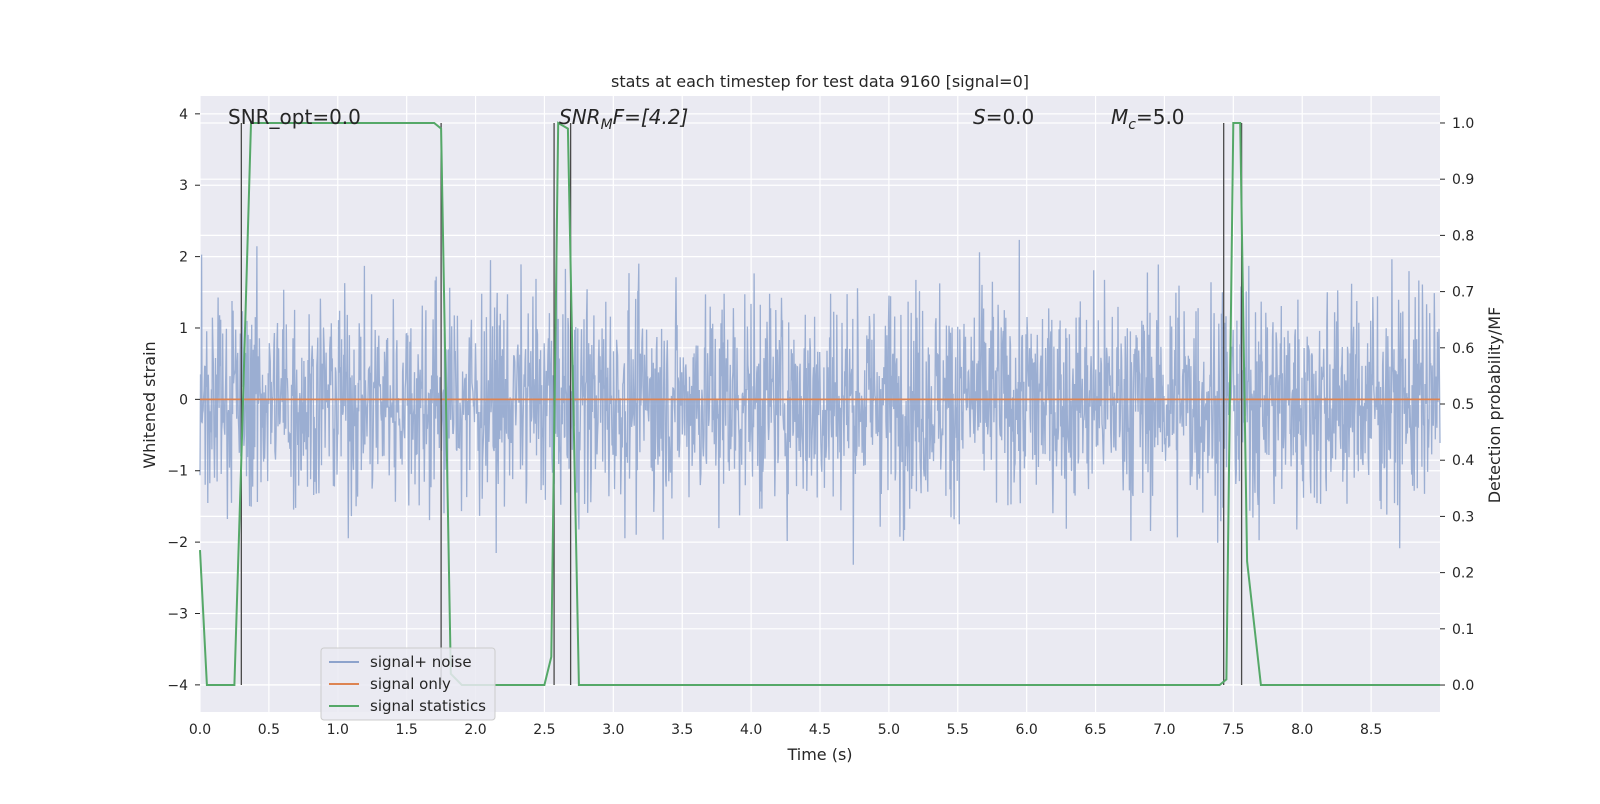 Image resolution: width=1600 pixels, height=804 pixels. What do you see at coordinates (183, 258) in the screenshot?
I see `y-tick-label: 2` at bounding box center [183, 258].